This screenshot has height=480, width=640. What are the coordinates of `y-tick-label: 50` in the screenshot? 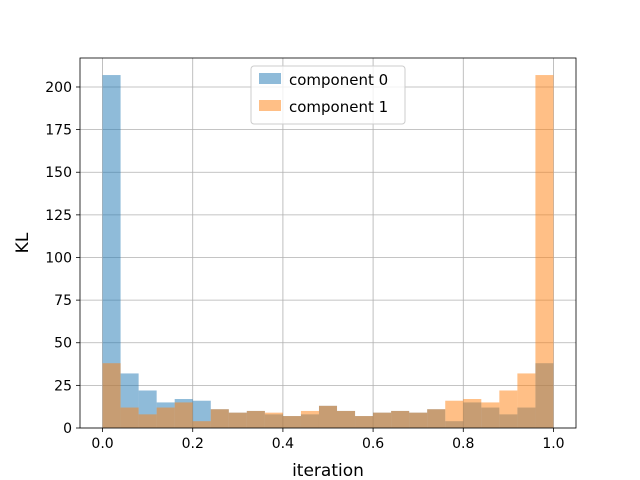 It's located at (63, 344).